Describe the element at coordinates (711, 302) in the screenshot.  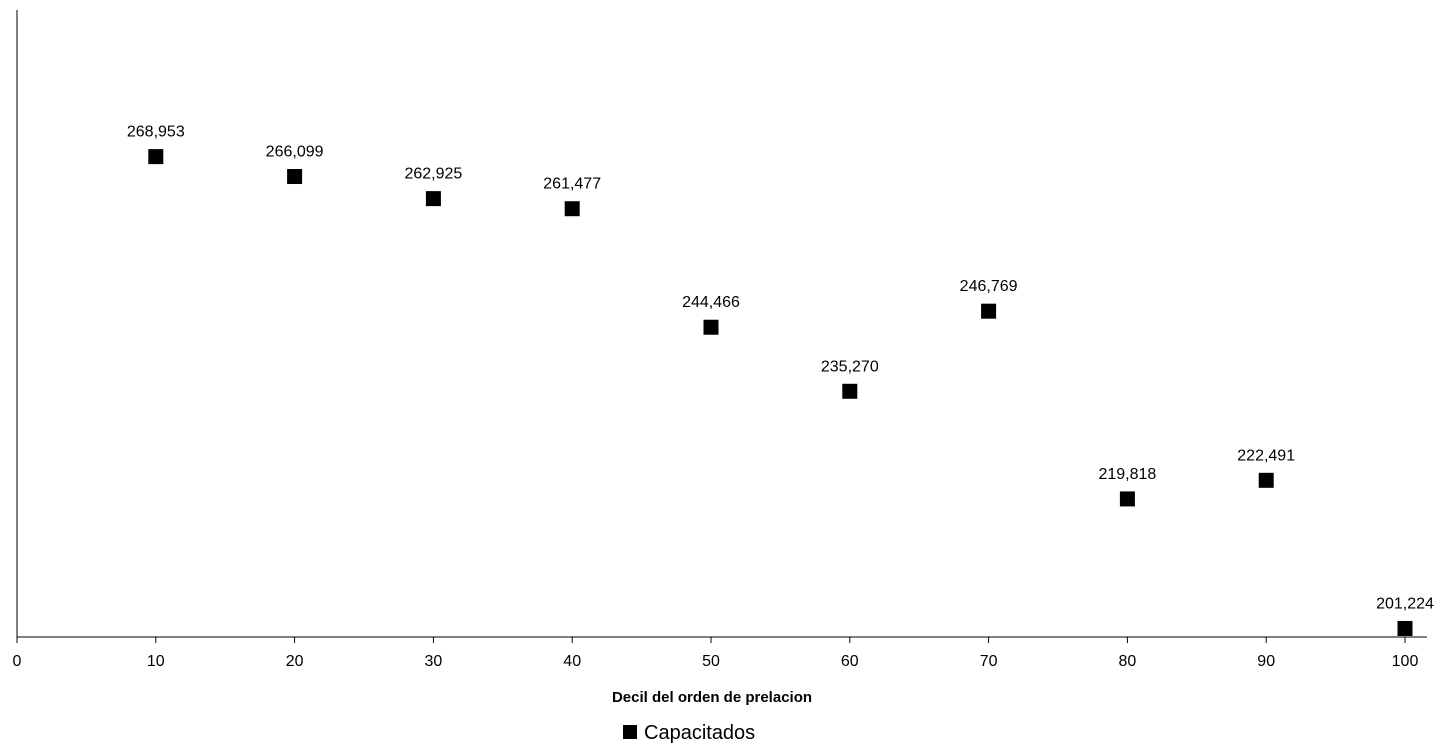
I see `data-label: 244,466` at that location.